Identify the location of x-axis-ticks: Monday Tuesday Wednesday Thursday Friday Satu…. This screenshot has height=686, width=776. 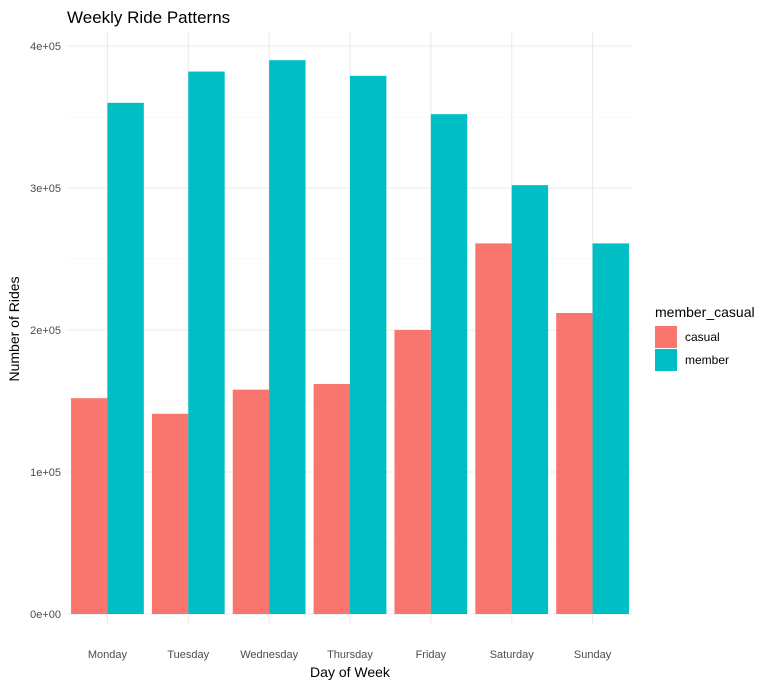
(350, 655).